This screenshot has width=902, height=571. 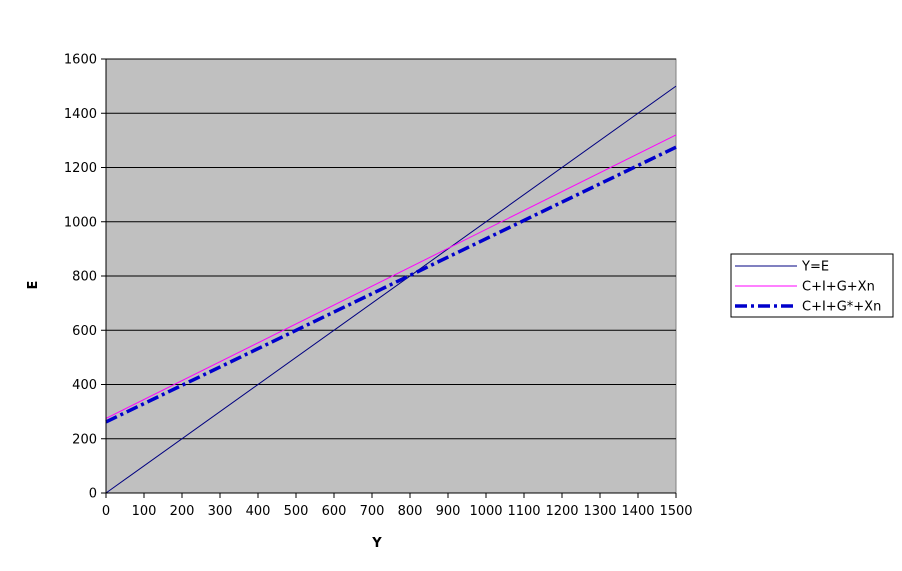 What do you see at coordinates (523, 511) in the screenshot?
I see `x-tick-label-11: 1100` at bounding box center [523, 511].